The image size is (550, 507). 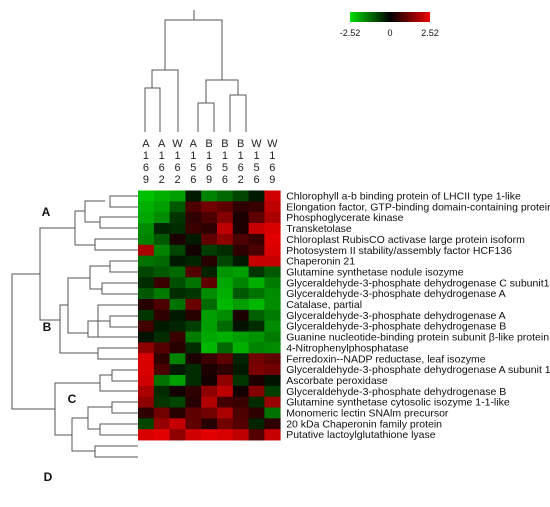 I want to click on row-label: Glutamine synthetase nodule isozyme, so click(x=375, y=272).